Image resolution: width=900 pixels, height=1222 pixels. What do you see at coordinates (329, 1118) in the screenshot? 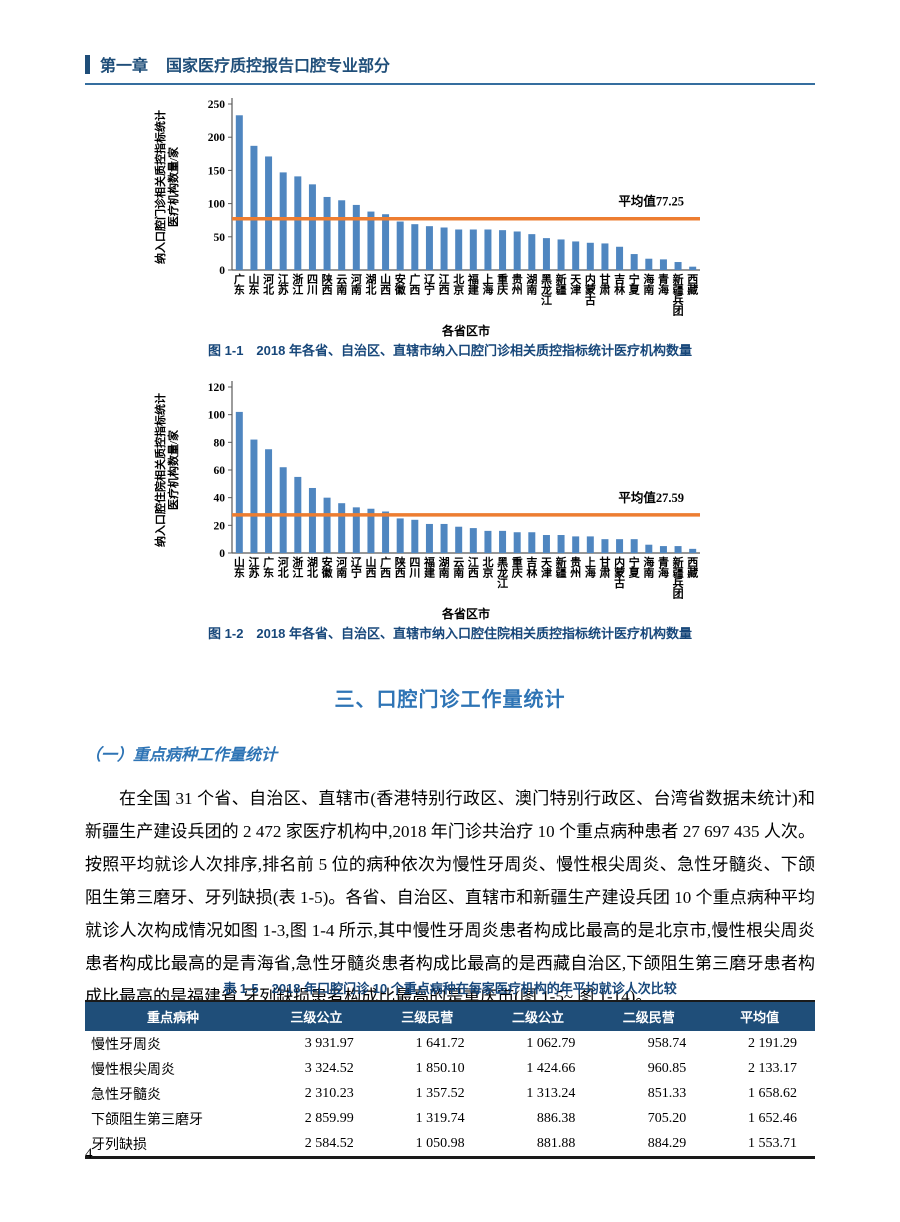
I see `value-cell: 2 859.99` at bounding box center [329, 1118].